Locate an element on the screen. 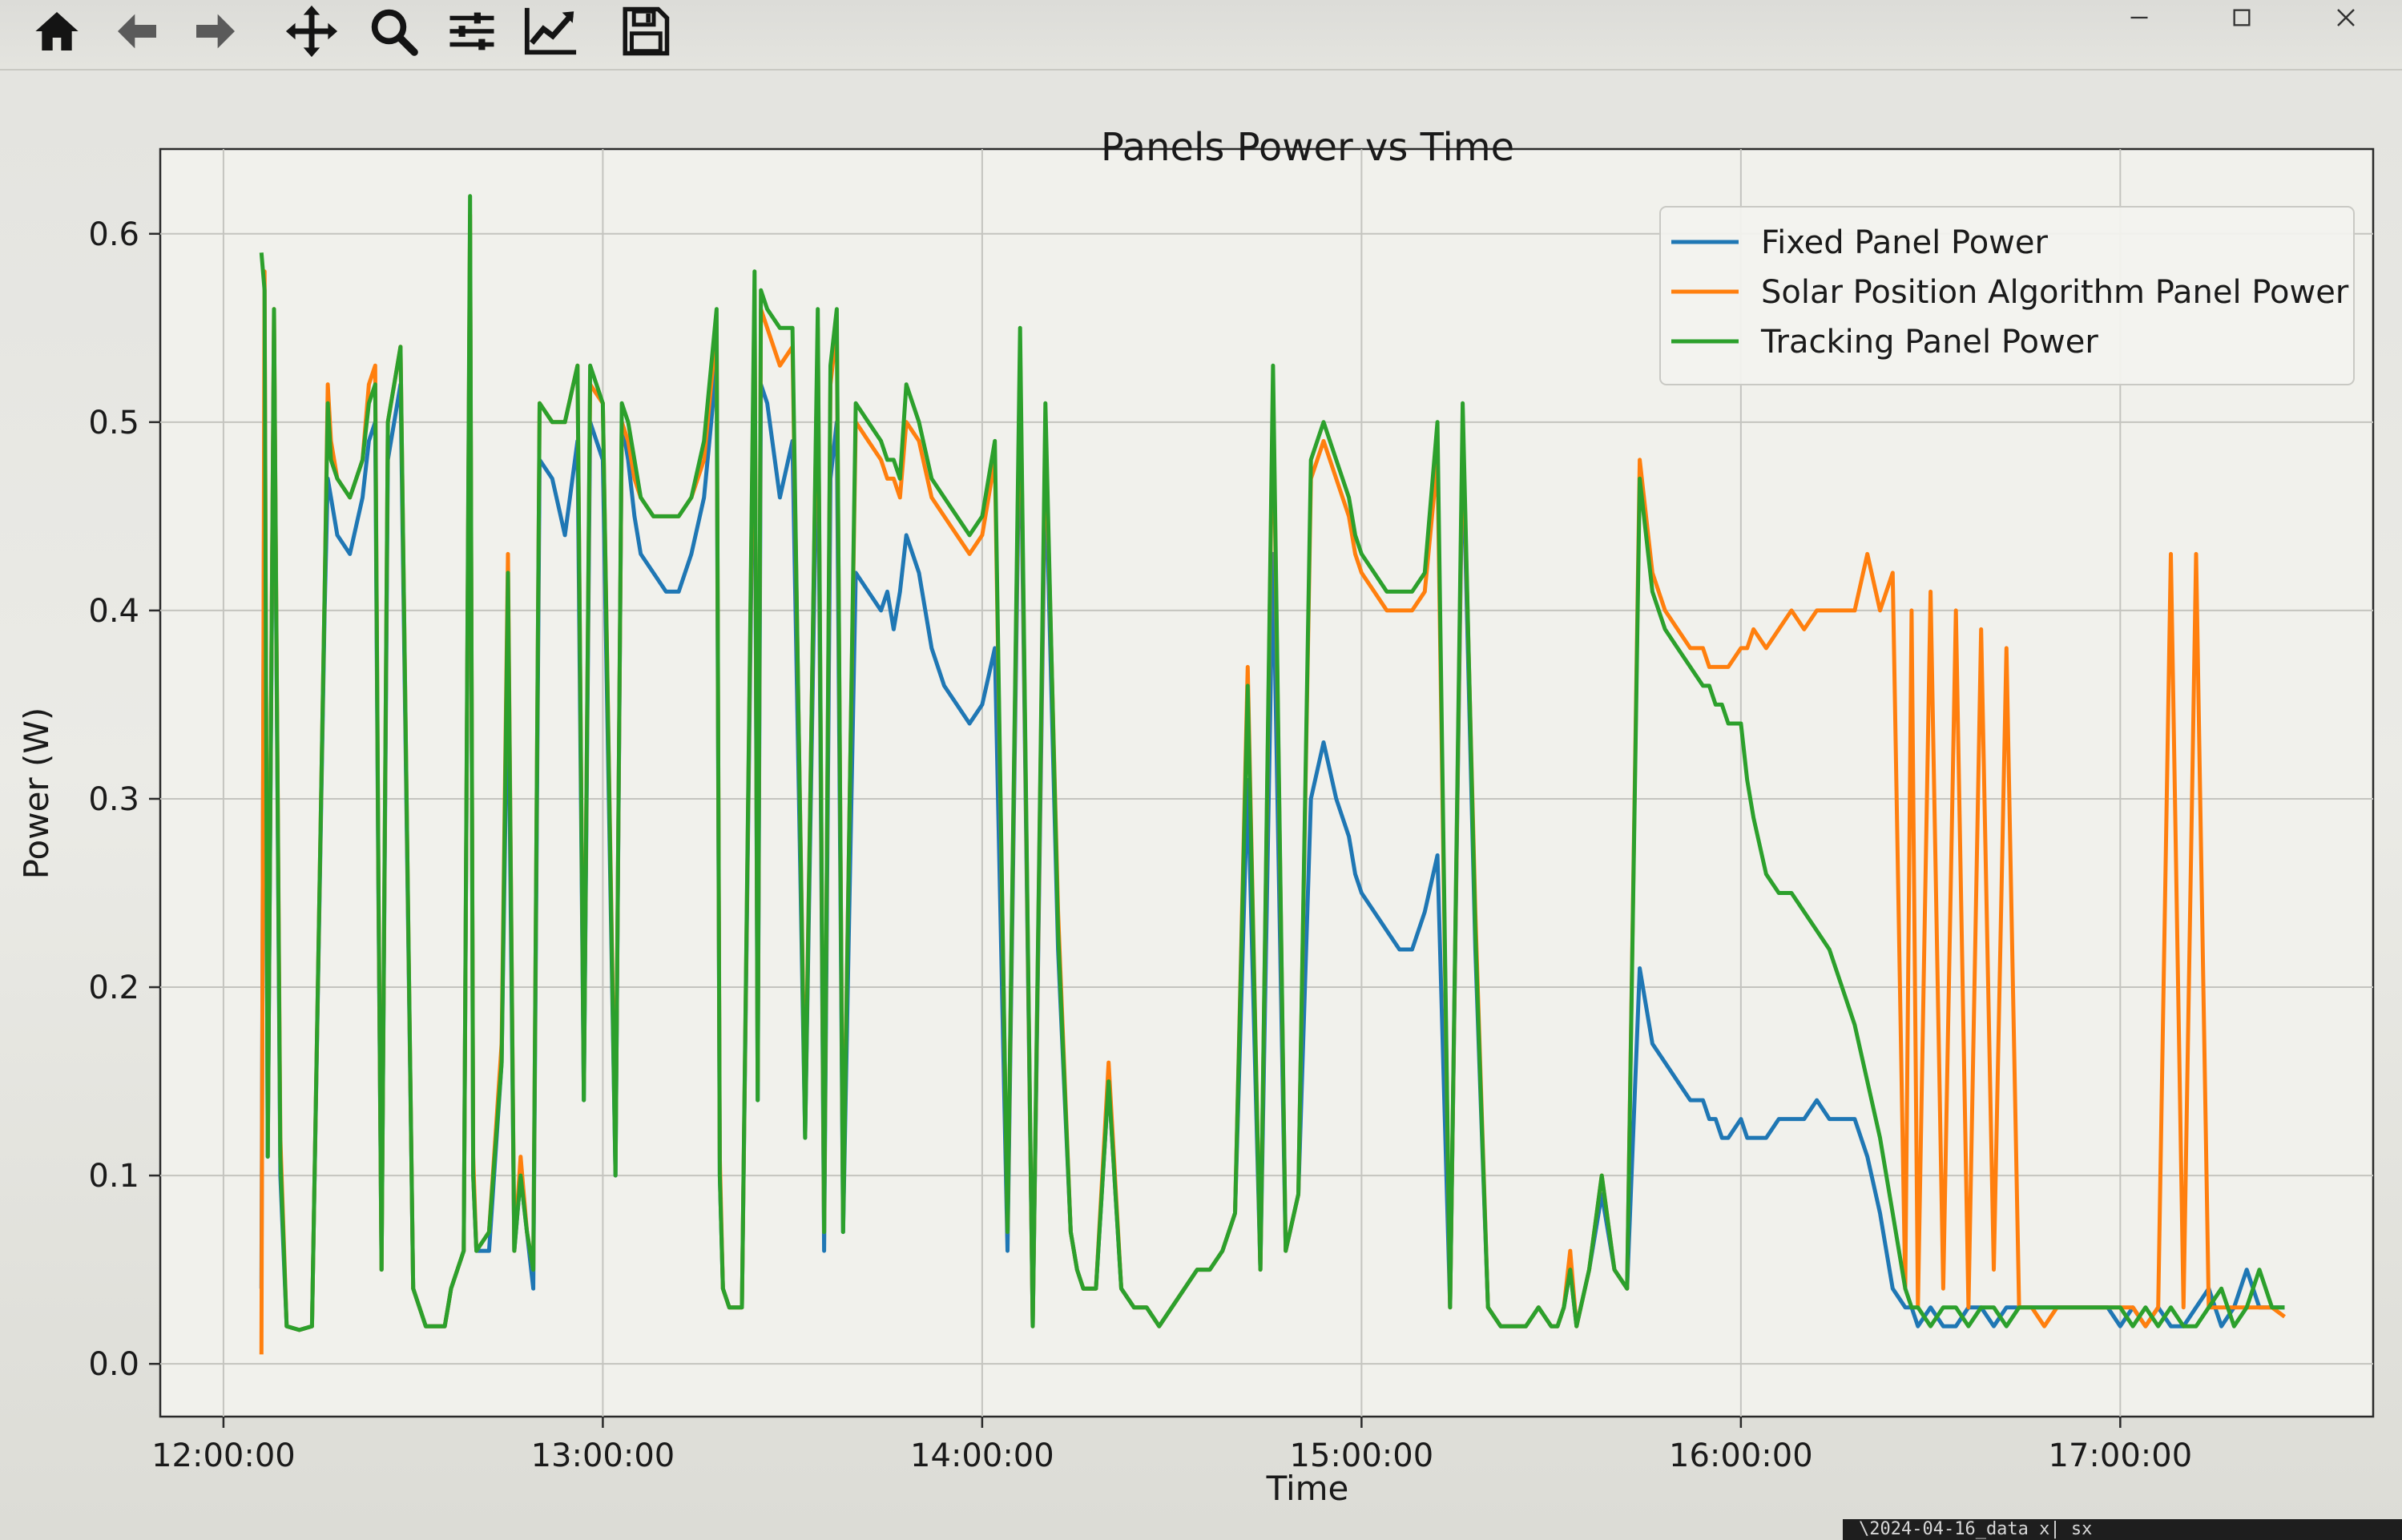  minimize-icon is located at coordinates (2139, 17).